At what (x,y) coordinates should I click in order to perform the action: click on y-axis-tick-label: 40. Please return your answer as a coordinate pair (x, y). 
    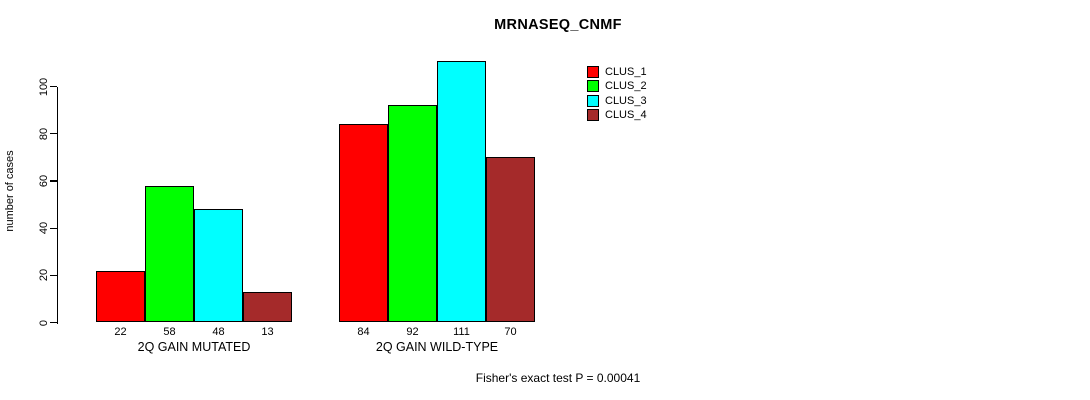
    Looking at the image, I should click on (44, 228).